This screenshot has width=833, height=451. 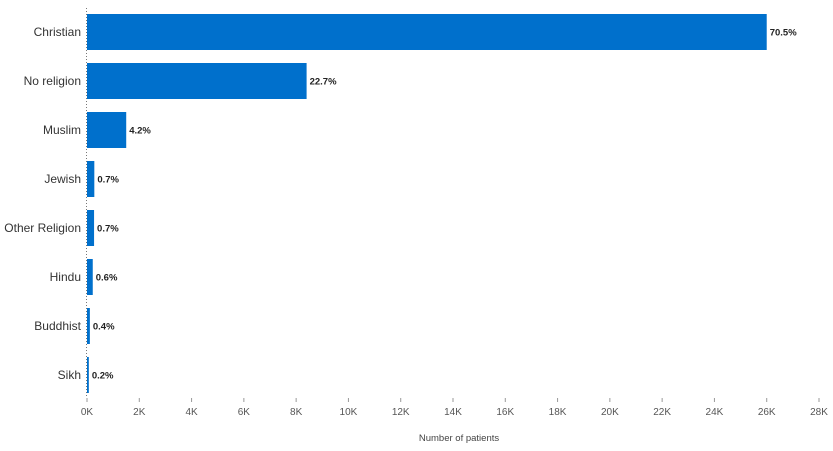 What do you see at coordinates (87, 412) in the screenshot?
I see `x-tick-label: 0K` at bounding box center [87, 412].